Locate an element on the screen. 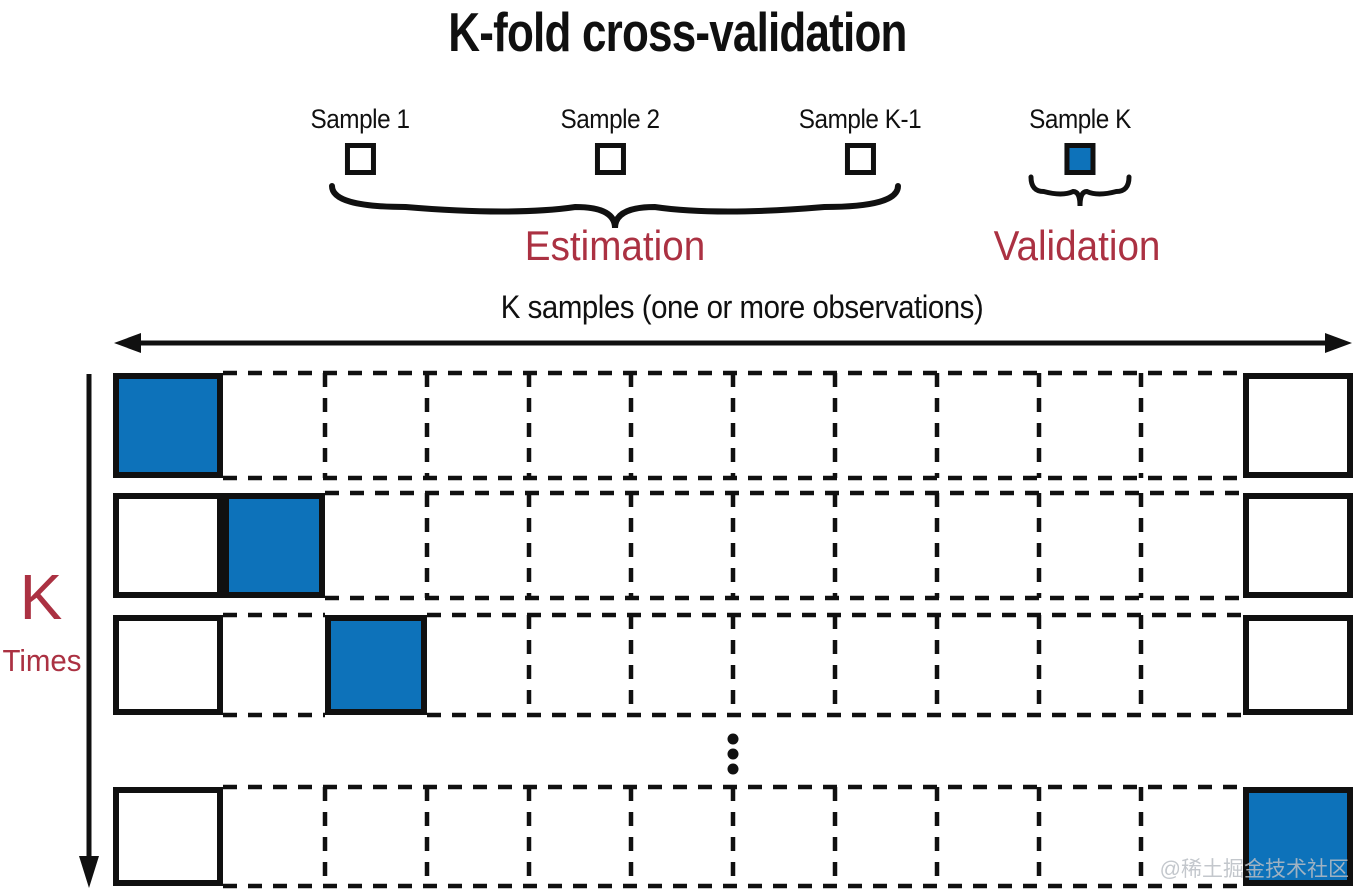  sample-k-box is located at coordinates (1080, 159).